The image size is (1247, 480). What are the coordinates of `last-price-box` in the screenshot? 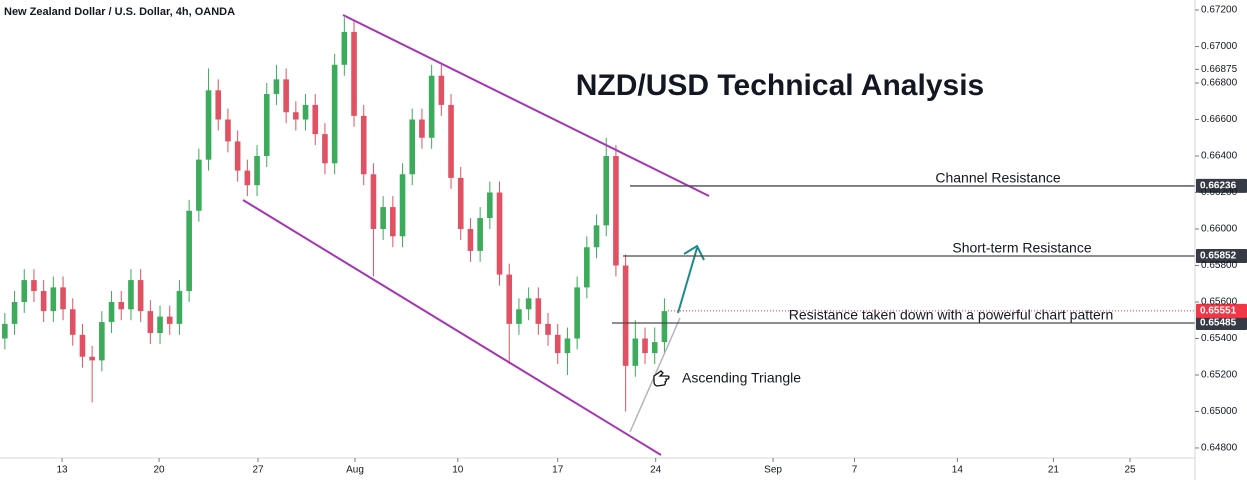 It's located at (1221, 310).